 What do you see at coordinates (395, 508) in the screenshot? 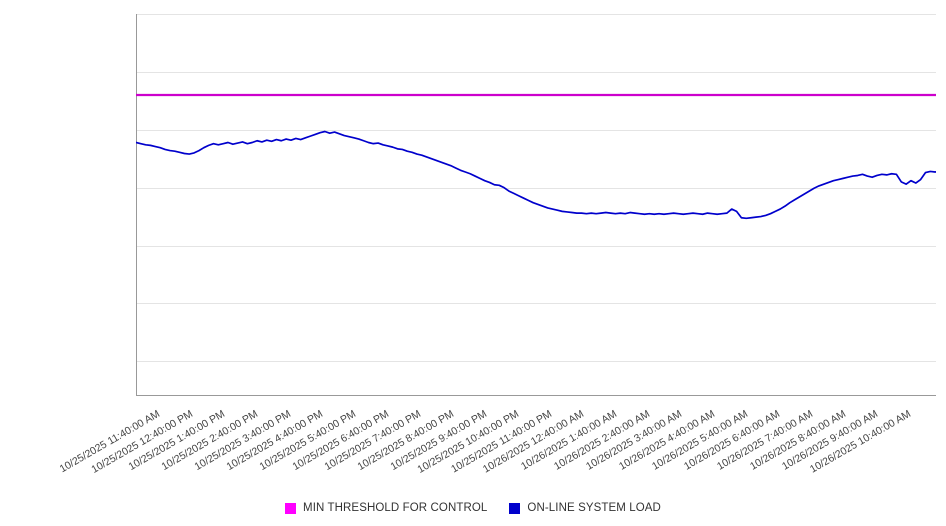
I see `legend-label-min-threshold-for-control: MIN THRESHOLD FOR CONTROL` at bounding box center [395, 508].